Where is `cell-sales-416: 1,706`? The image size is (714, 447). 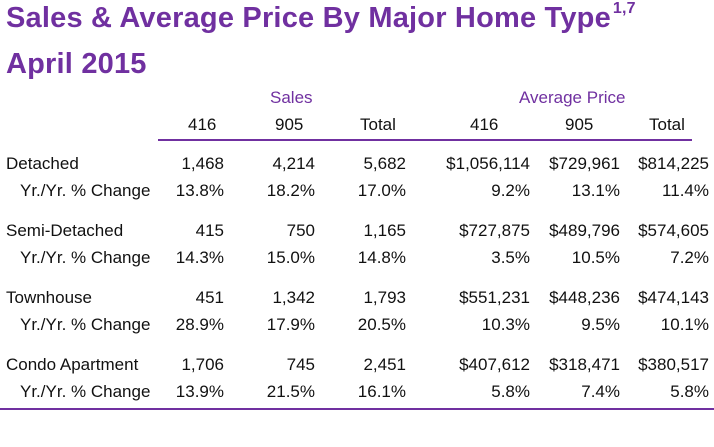
cell-sales-416: 1,706 is located at coordinates (202, 364).